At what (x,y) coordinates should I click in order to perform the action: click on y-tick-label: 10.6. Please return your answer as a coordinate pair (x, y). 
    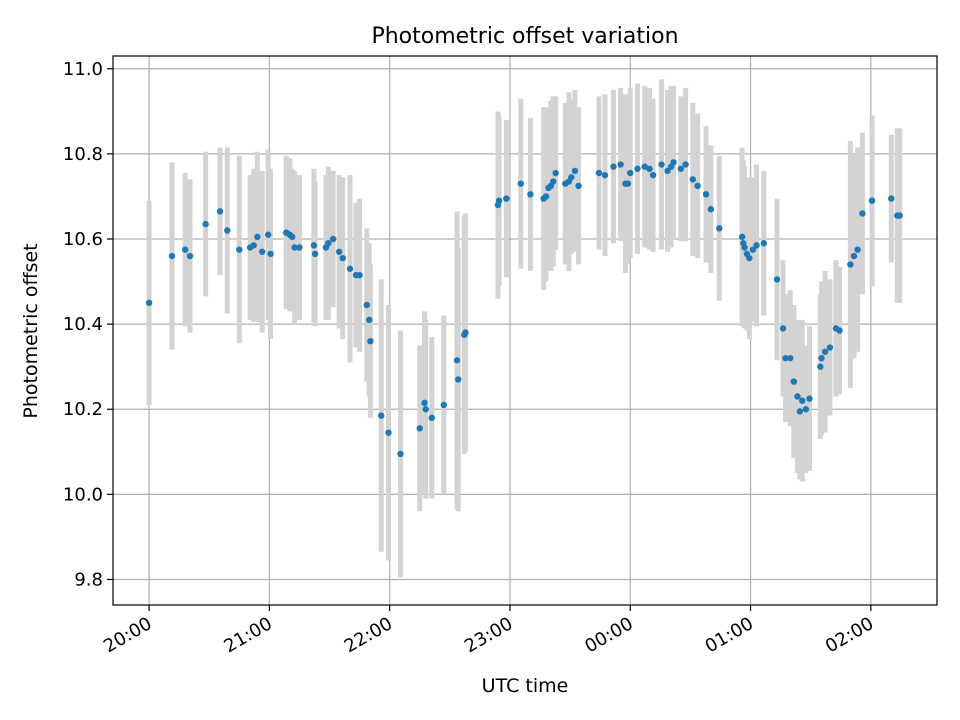
    Looking at the image, I should click on (83, 239).